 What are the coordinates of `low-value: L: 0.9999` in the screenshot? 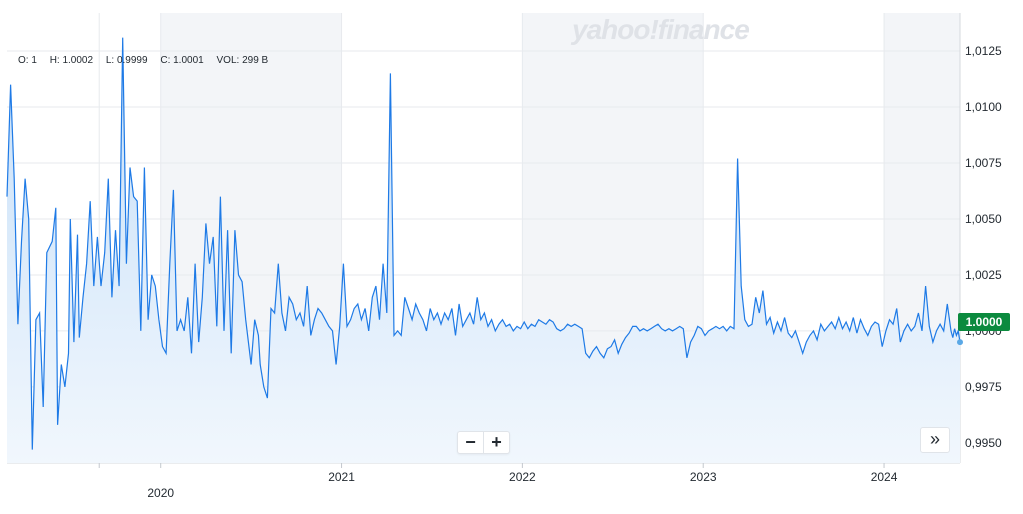 It's located at (126, 60).